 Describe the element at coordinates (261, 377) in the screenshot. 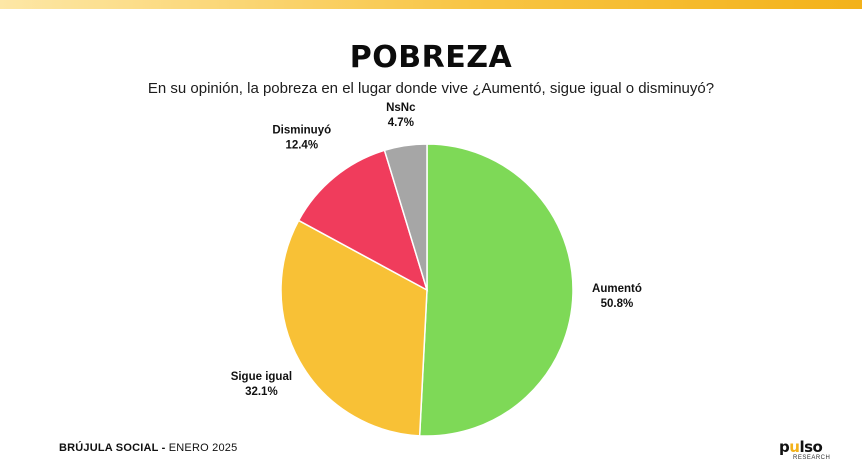

I see `slice-category-label: Sigue igual` at that location.